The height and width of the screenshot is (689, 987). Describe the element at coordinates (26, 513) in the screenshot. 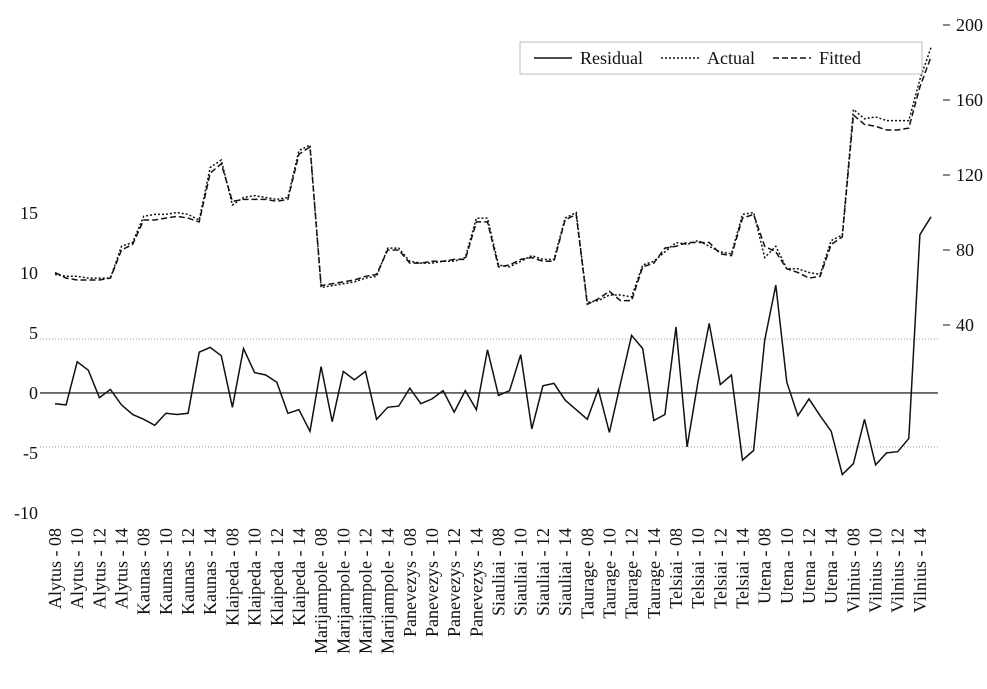

I see `y-tick-label: -10` at that location.